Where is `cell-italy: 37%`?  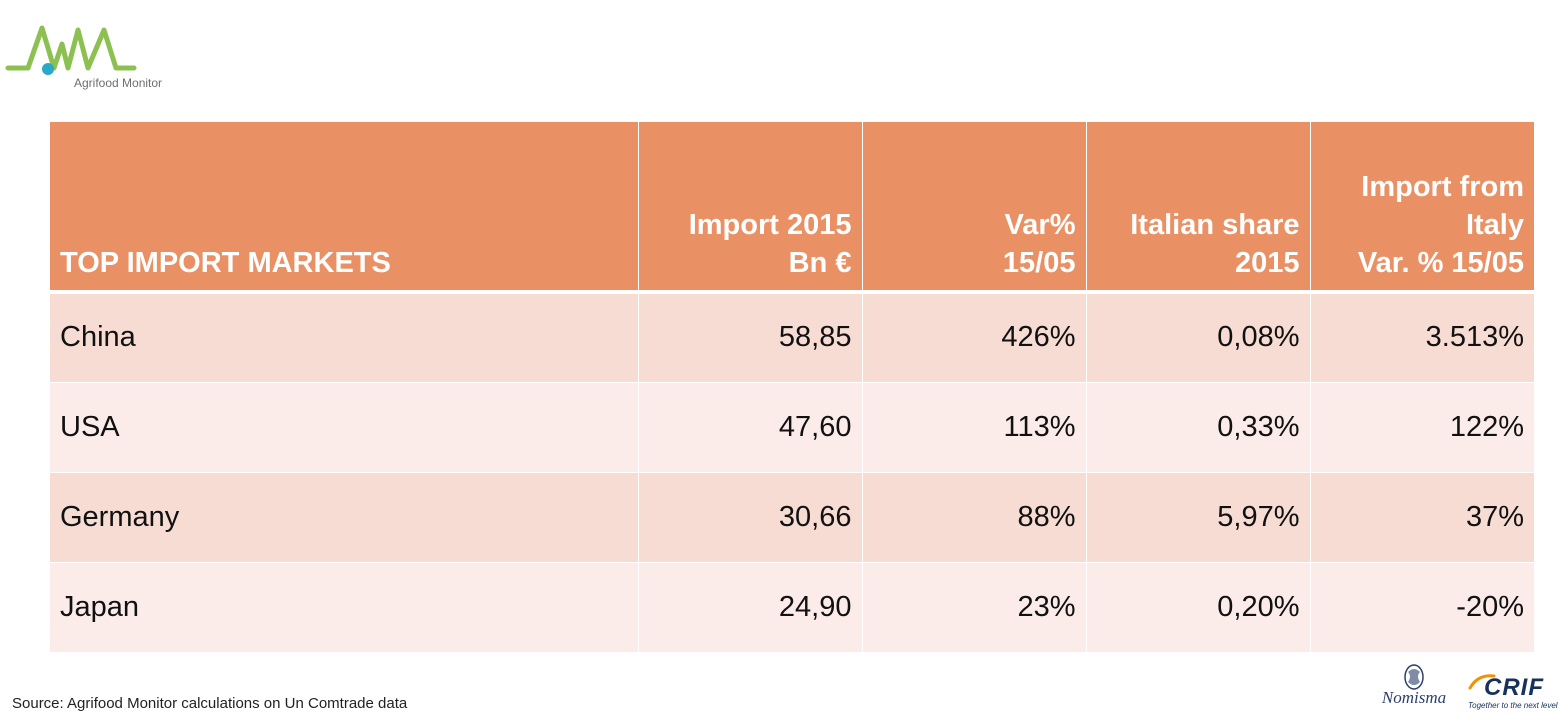
cell-italy: 37% is located at coordinates (1422, 517).